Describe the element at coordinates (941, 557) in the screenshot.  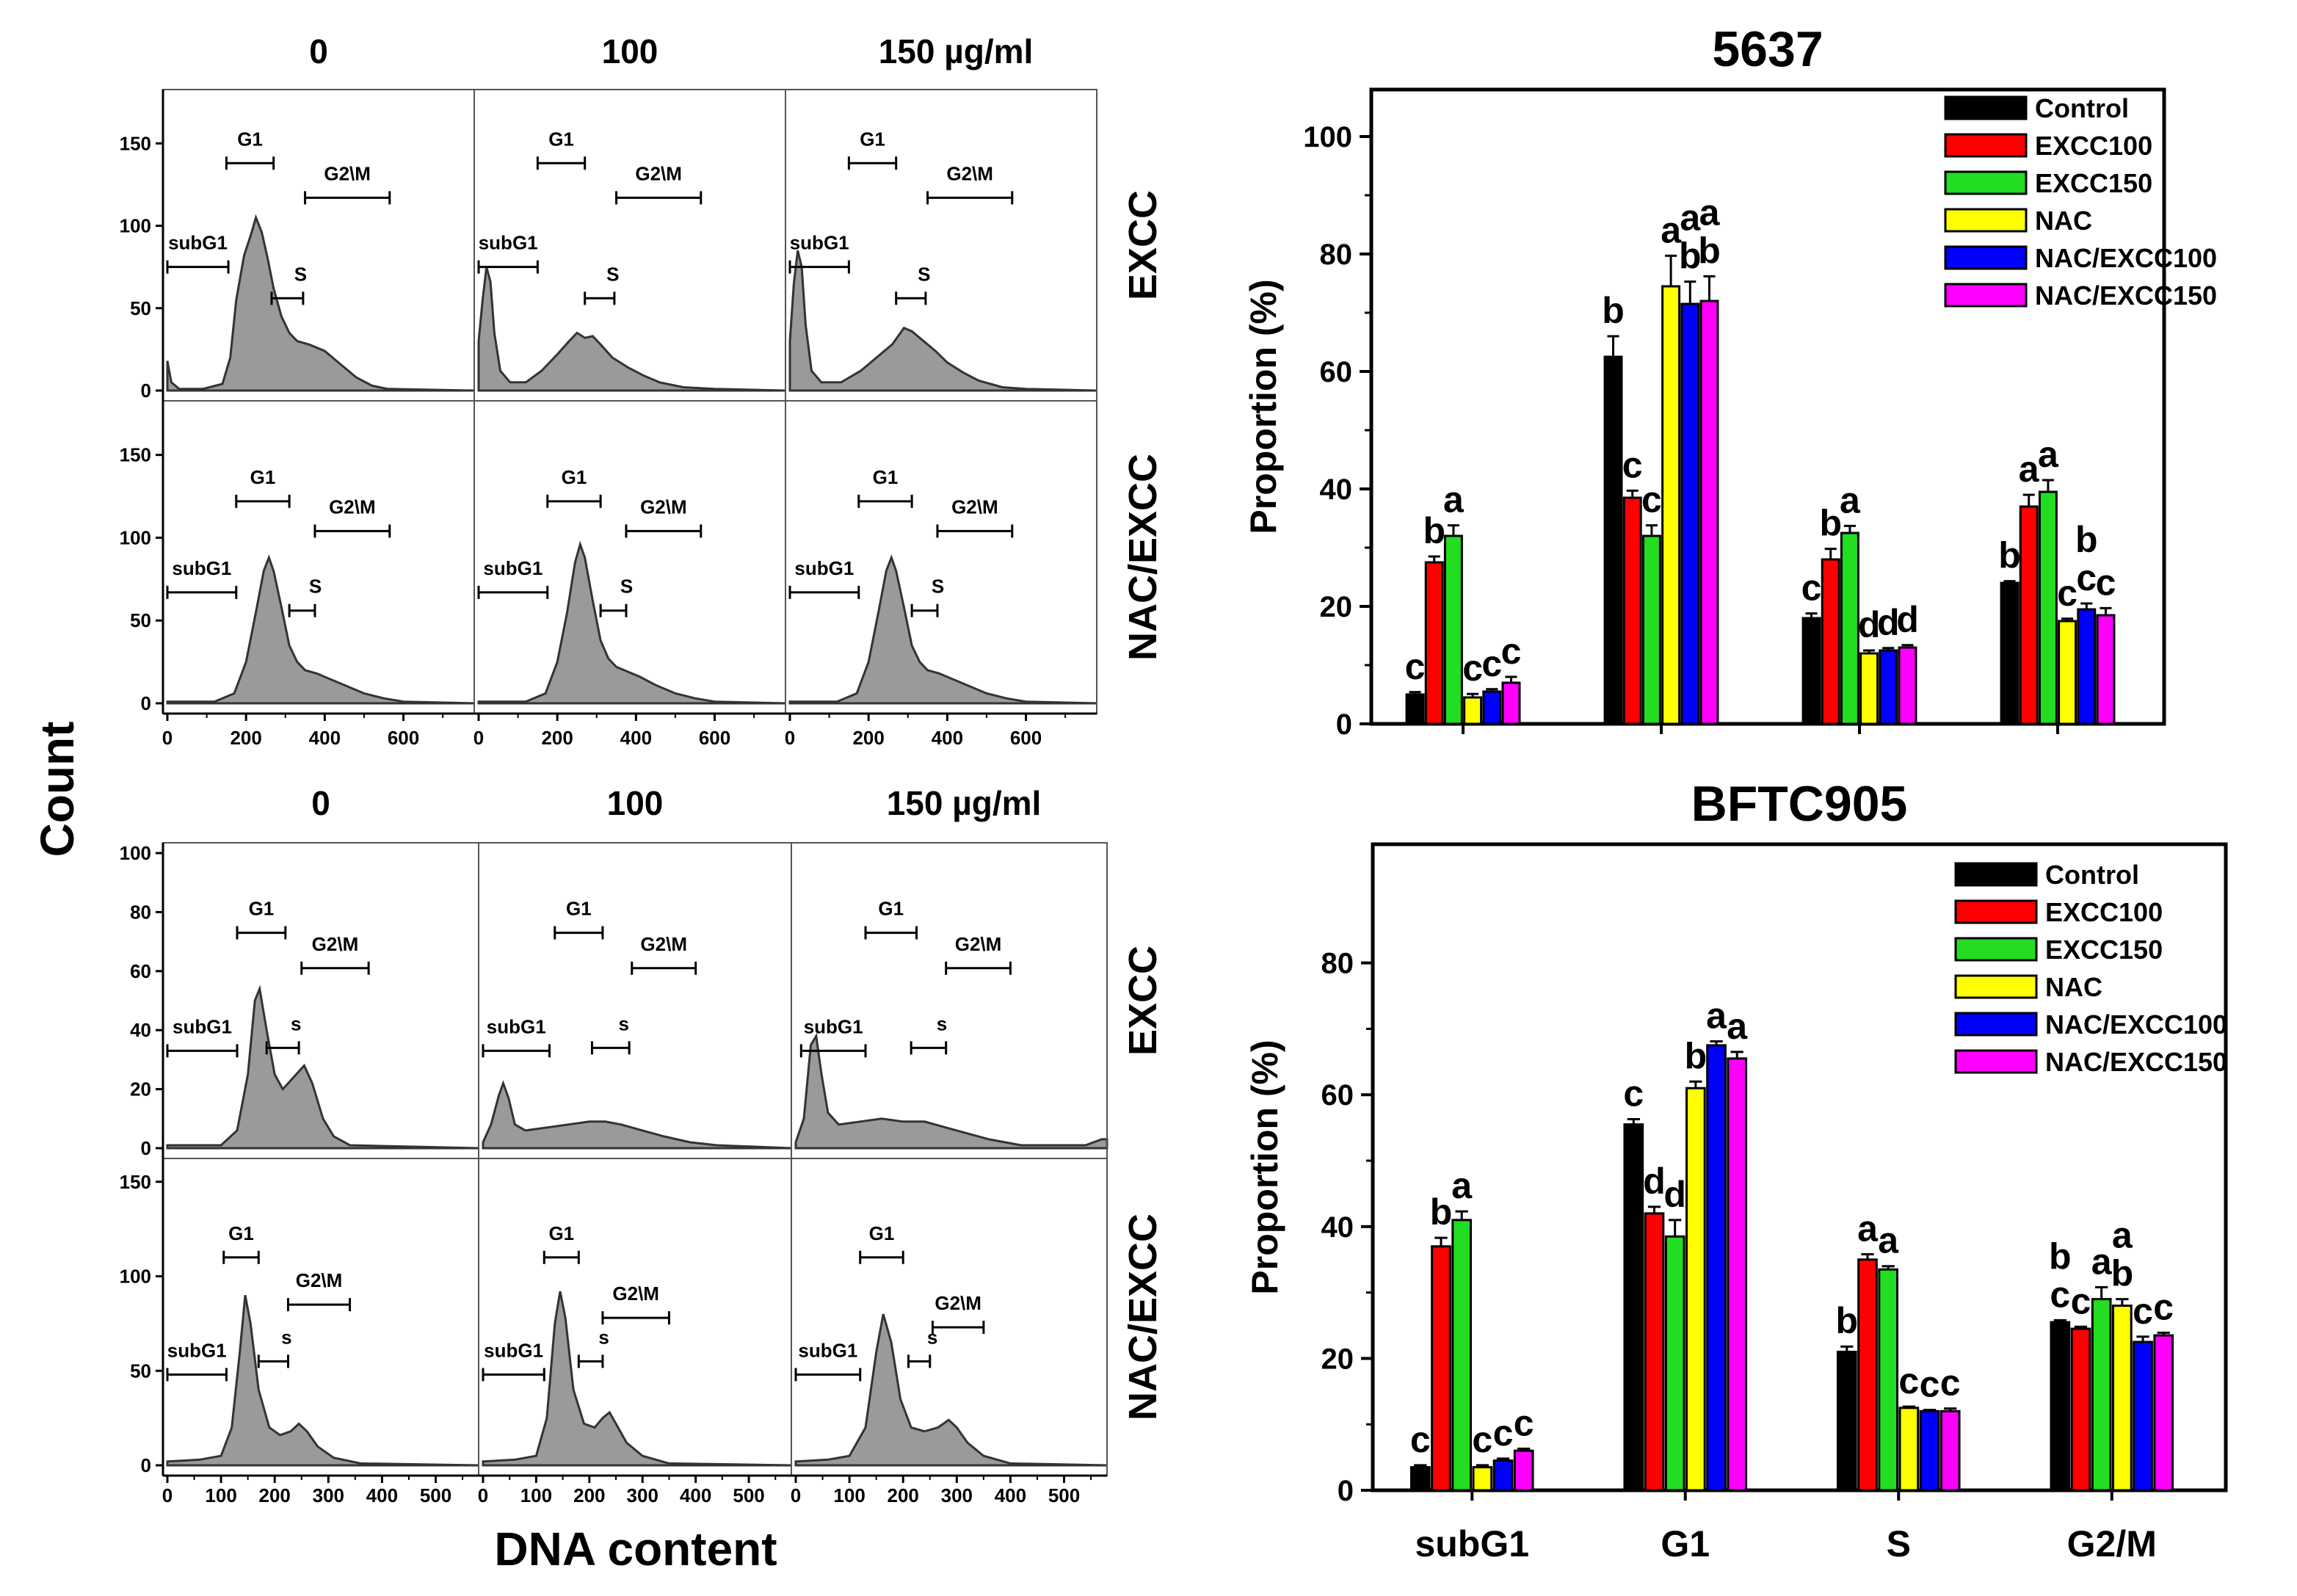
I see `histogram-panel: subG1 G1 S G2\M` at that location.